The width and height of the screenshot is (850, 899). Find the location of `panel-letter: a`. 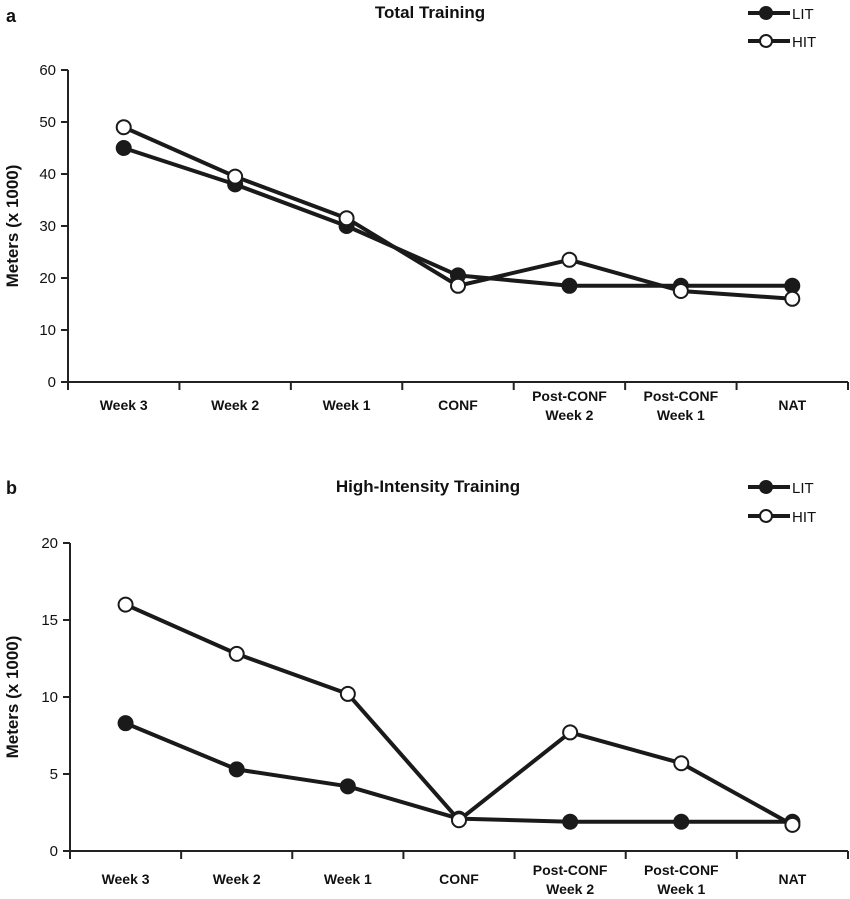

panel-letter: a is located at coordinates (11, 16).